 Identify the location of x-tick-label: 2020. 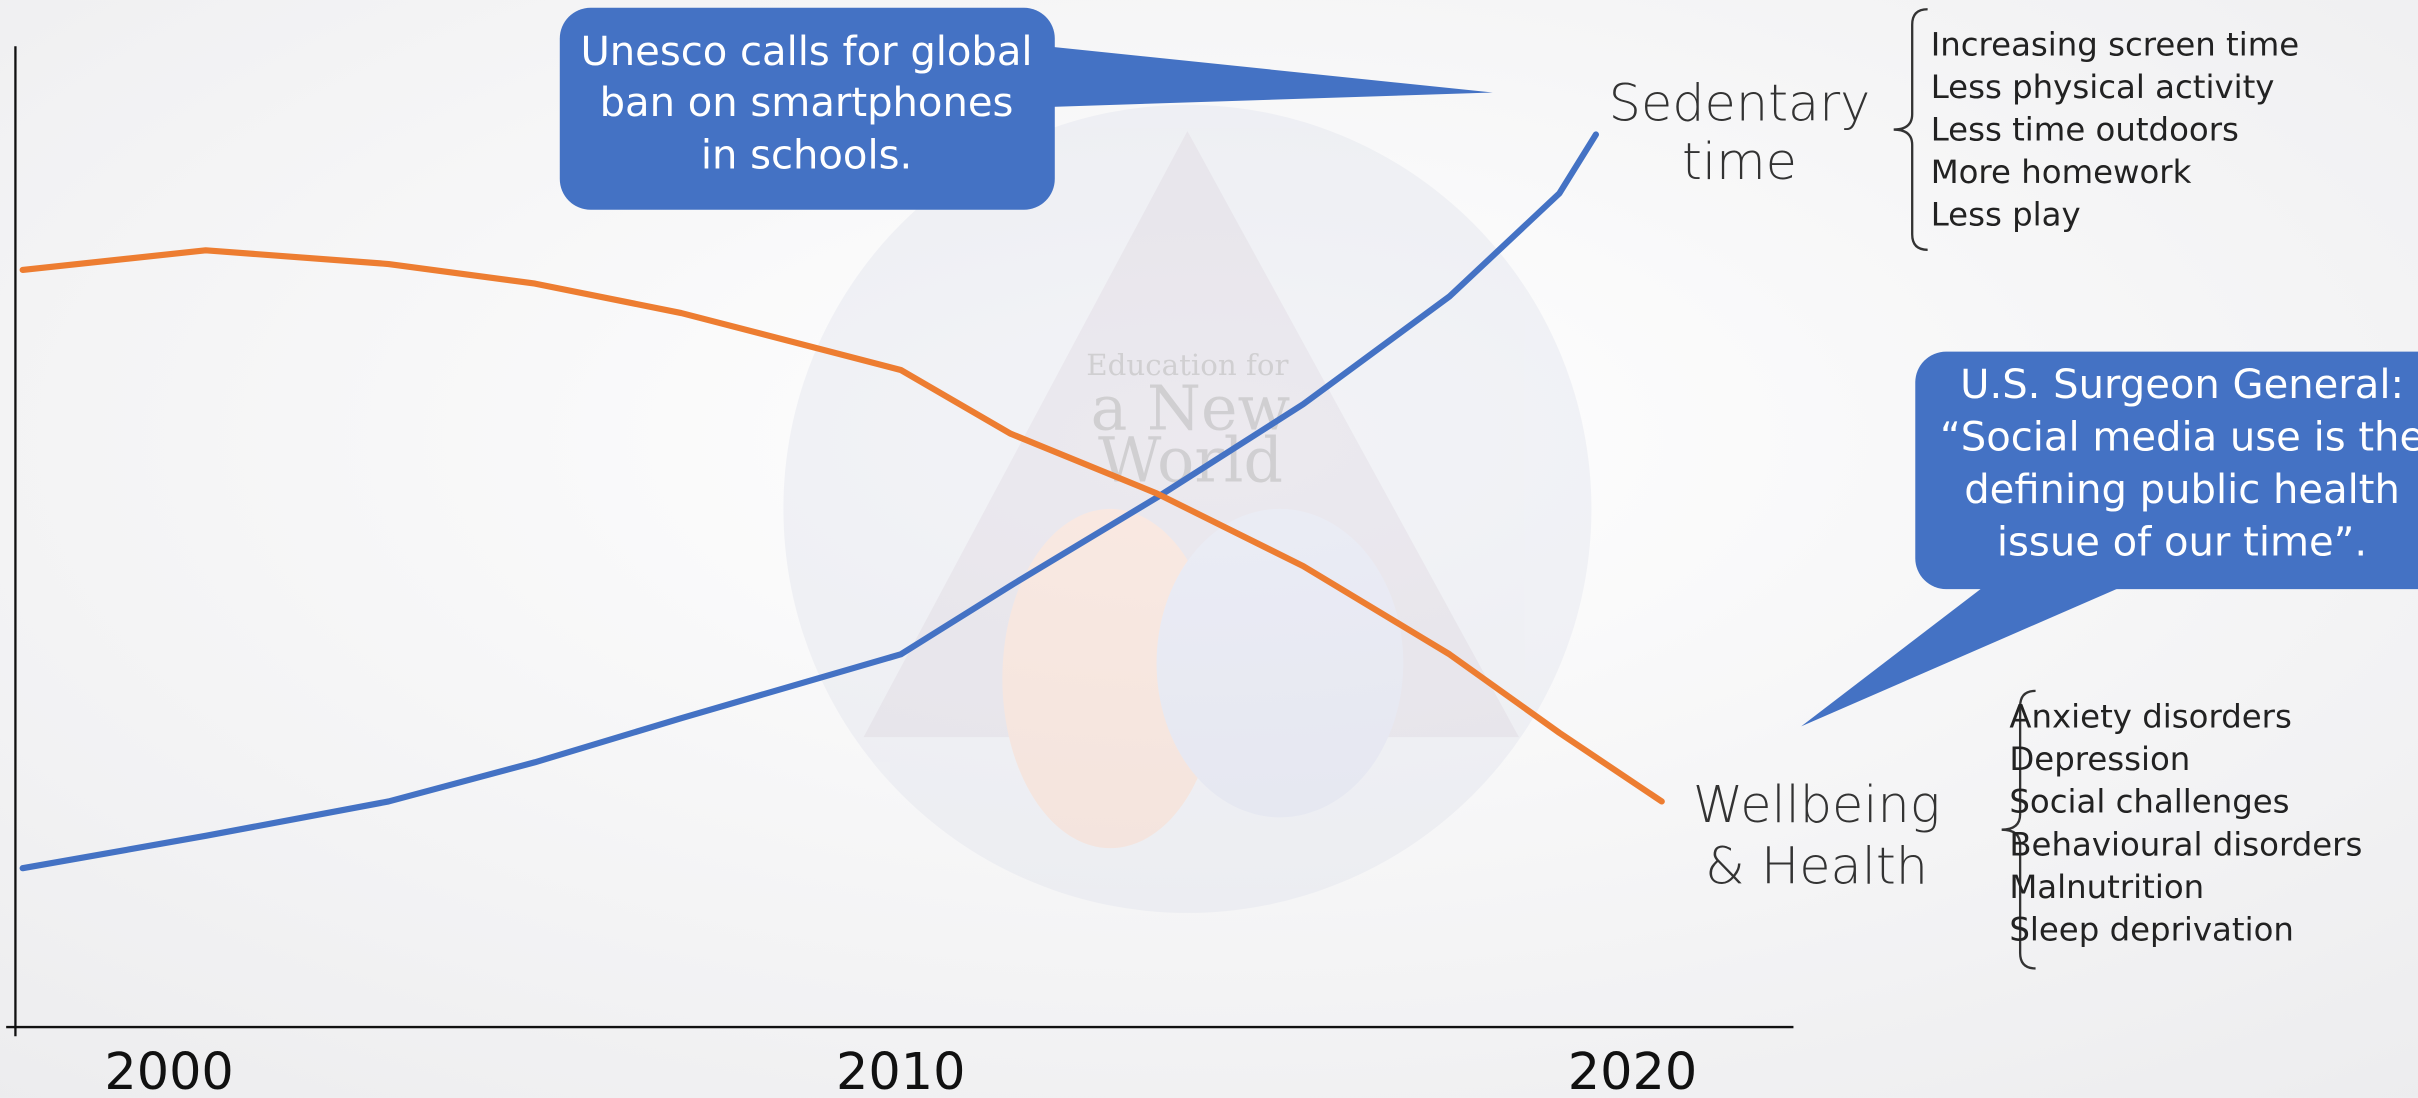
(1632, 1070).